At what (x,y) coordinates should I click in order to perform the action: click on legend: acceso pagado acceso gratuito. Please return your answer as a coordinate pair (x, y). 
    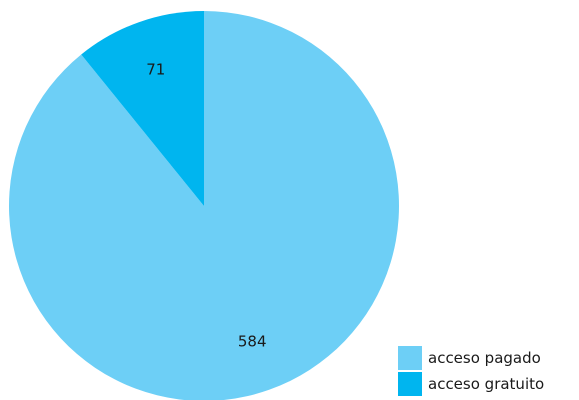
    Looking at the image, I should click on (471, 371).